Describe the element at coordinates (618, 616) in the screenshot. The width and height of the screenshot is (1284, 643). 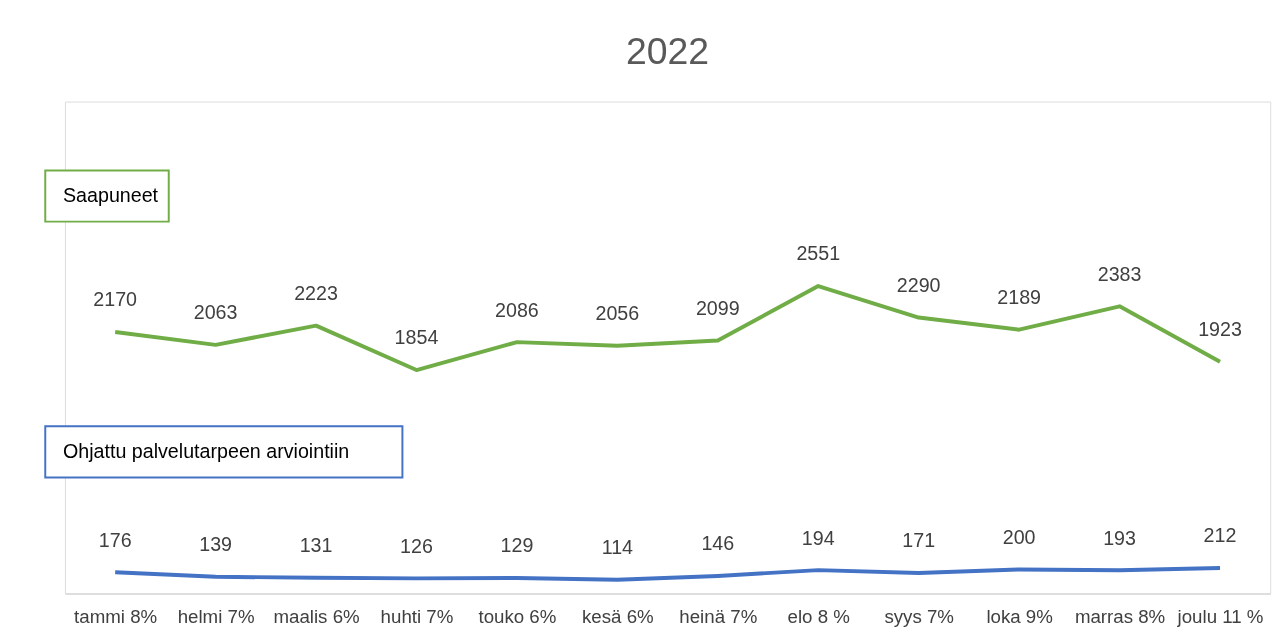
I see `x-tick-label: kesä 6%` at that location.